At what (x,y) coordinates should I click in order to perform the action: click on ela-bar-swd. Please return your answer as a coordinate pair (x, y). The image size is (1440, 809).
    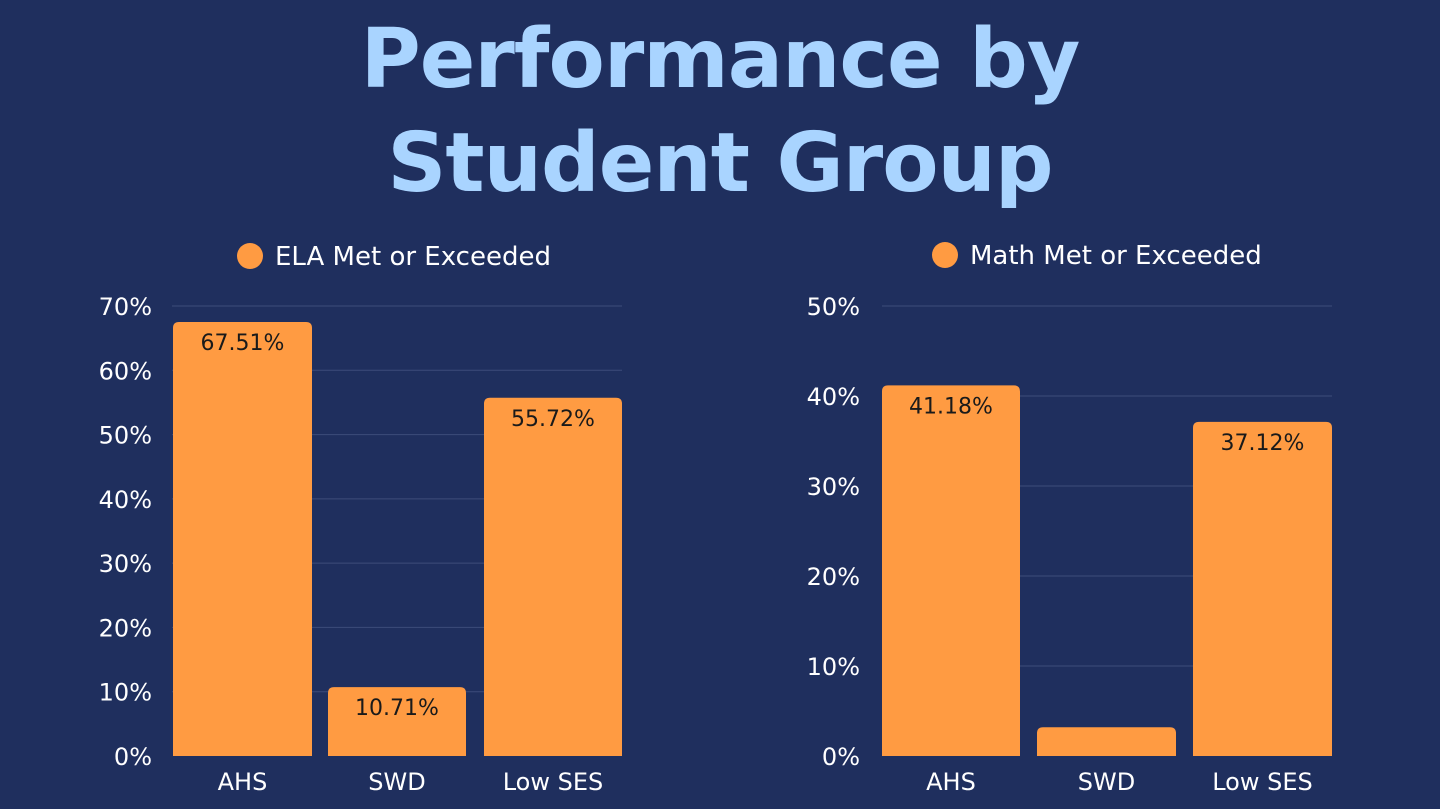
    Looking at the image, I should click on (397, 721).